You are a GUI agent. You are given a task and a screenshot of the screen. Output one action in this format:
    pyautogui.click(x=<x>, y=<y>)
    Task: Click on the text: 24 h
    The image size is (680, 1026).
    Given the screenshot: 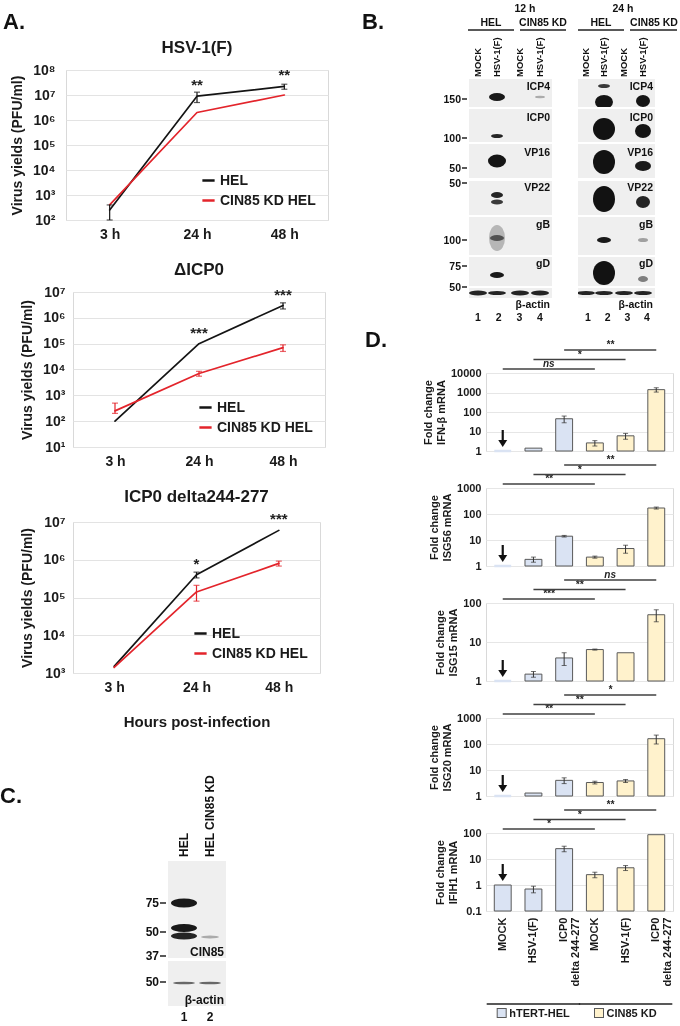 What is the action you would take?
    pyautogui.click(x=623, y=8)
    